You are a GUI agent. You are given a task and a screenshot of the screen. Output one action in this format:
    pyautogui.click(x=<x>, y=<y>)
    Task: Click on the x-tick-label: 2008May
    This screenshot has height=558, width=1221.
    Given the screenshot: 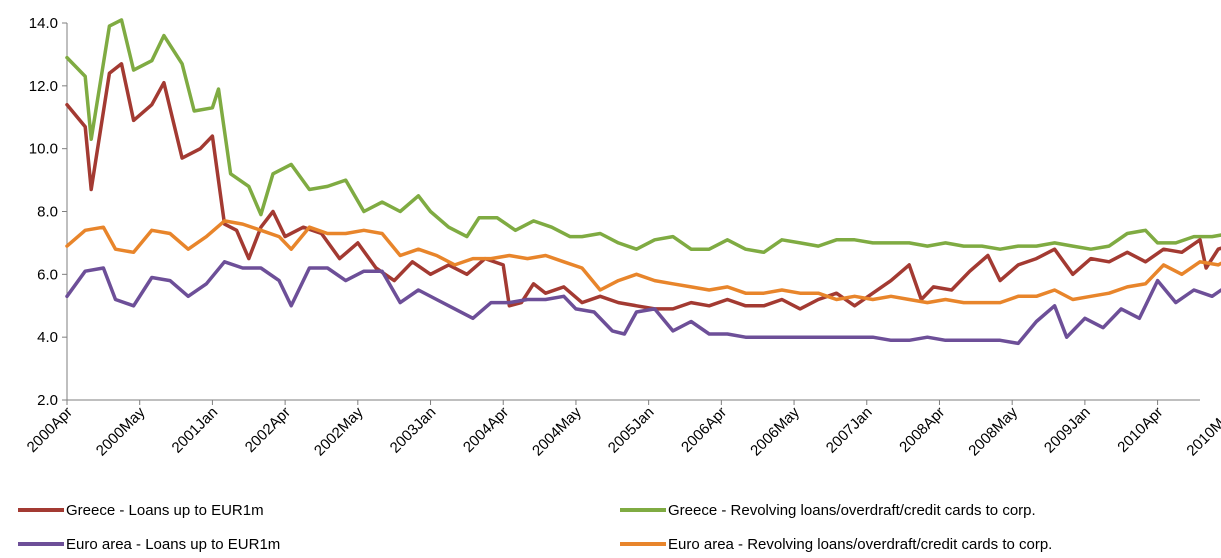 What is the action you would take?
    pyautogui.click(x=993, y=431)
    